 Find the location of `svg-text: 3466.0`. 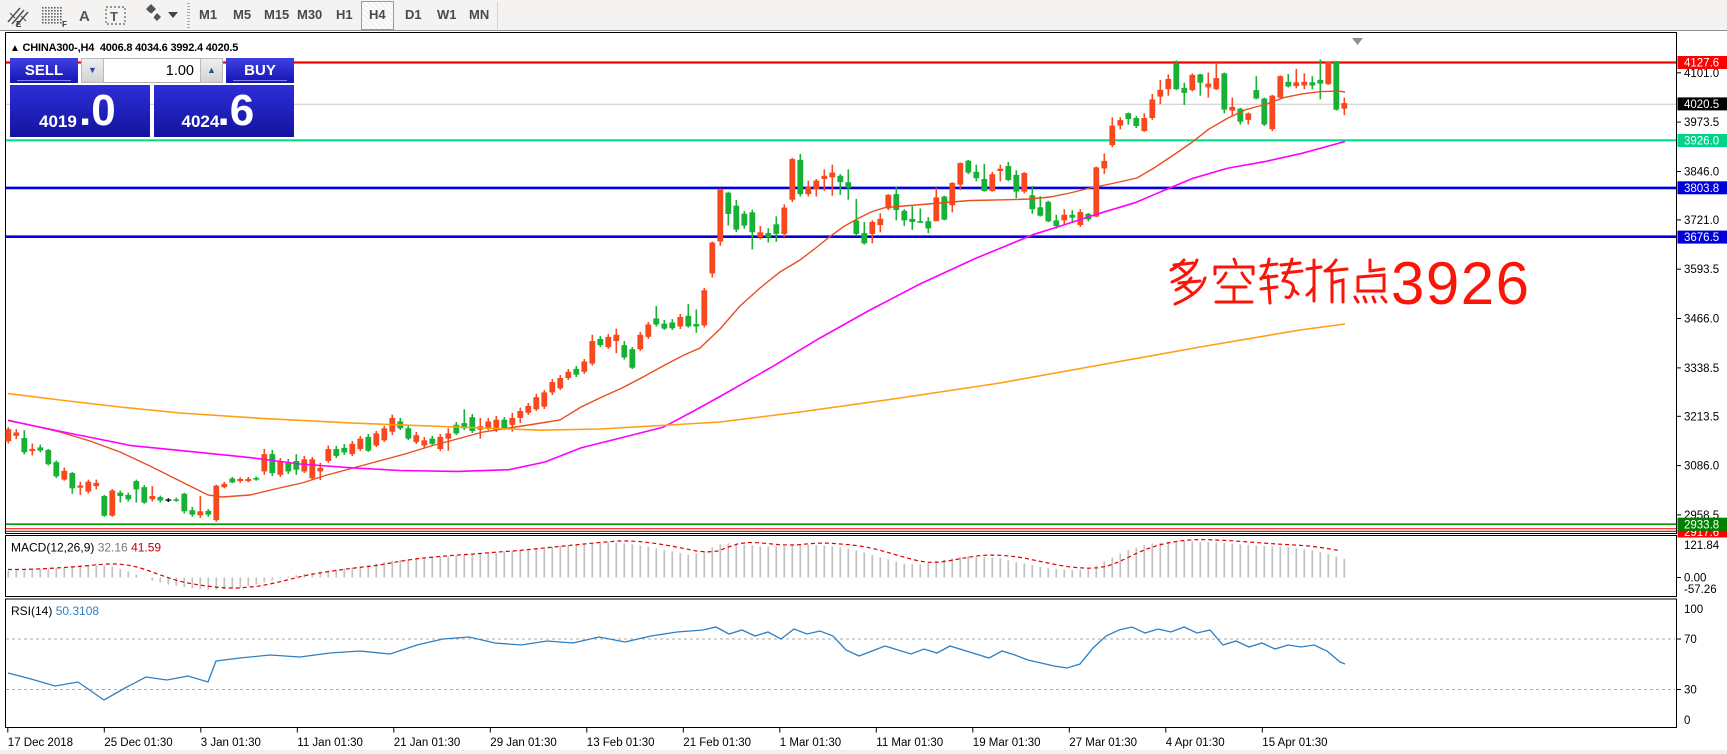

svg-text: 3466.0 is located at coordinates (1701, 320).